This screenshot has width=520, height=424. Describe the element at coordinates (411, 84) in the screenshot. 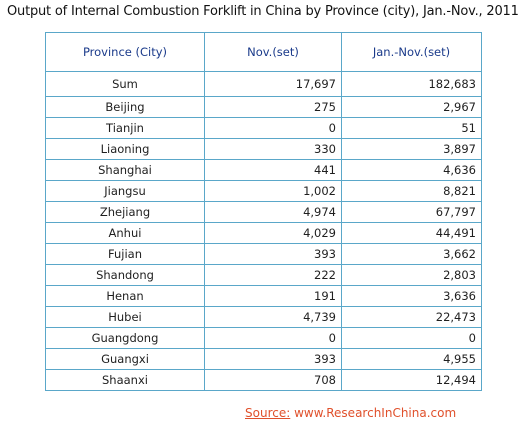

I see `jan-nov-value-cell: 182,683` at that location.